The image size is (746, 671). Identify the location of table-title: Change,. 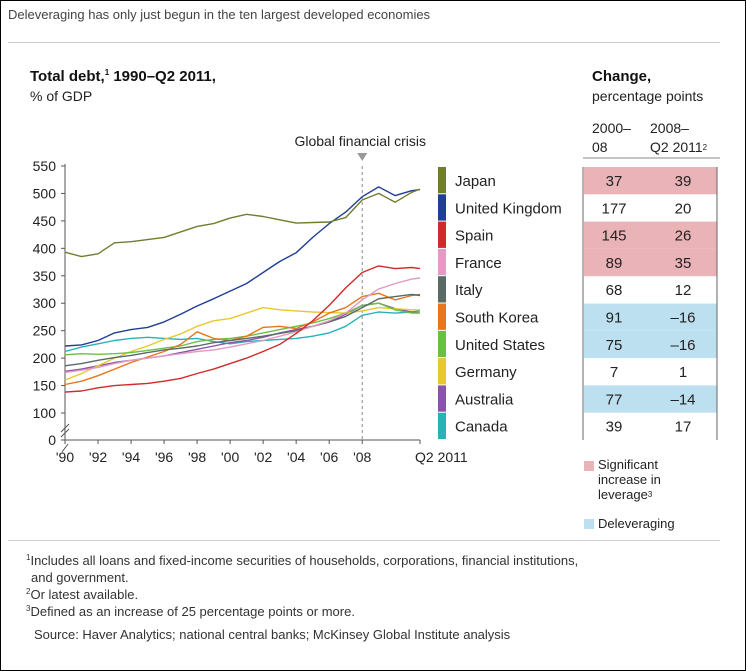
(622, 76).